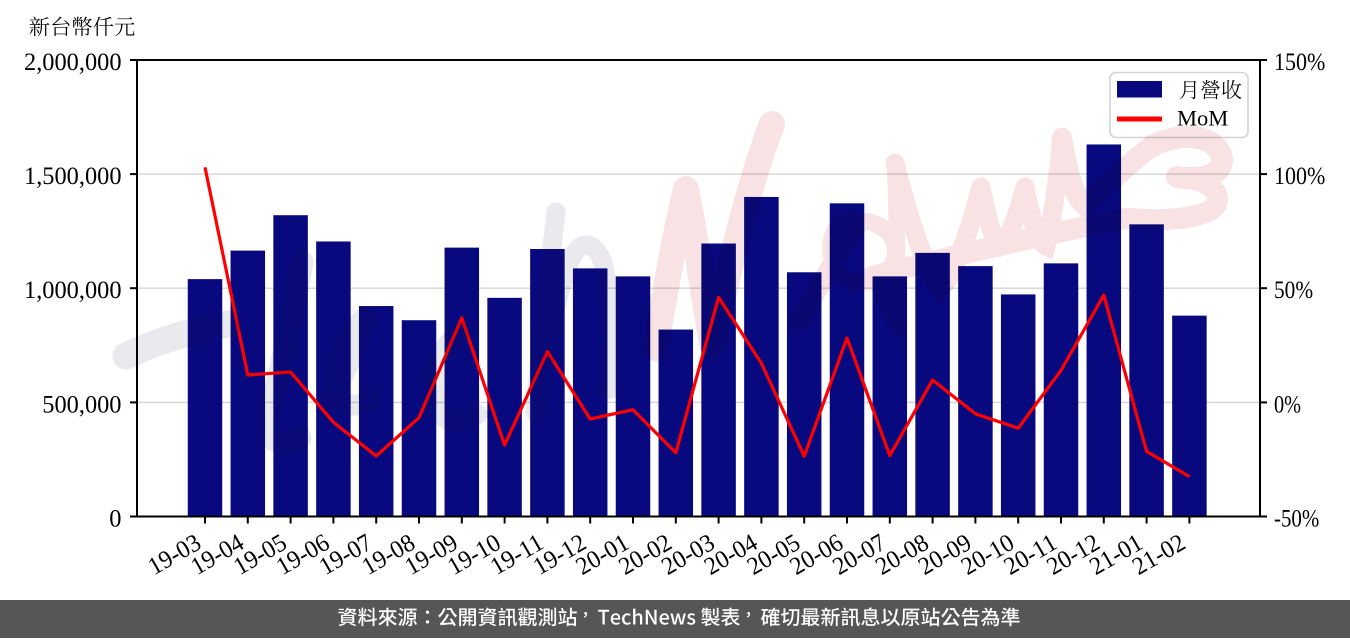 This screenshot has height=643, width=1350. What do you see at coordinates (1287, 404) in the screenshot?
I see `svg-text: 0%` at bounding box center [1287, 404].